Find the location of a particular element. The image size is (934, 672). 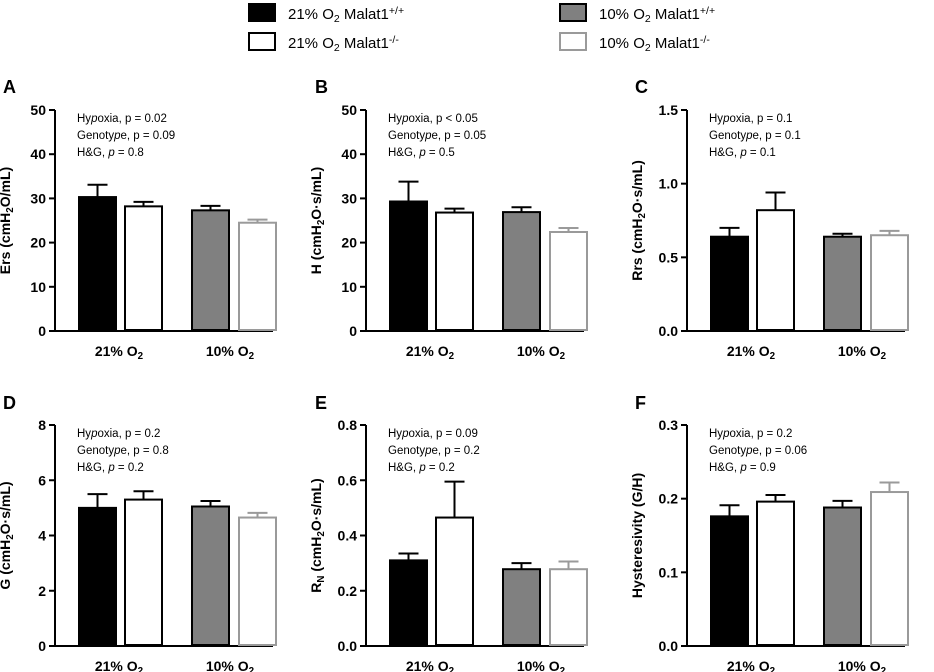

legend-label: 21% O2 Malat1+/+ is located at coordinates (346, 15).